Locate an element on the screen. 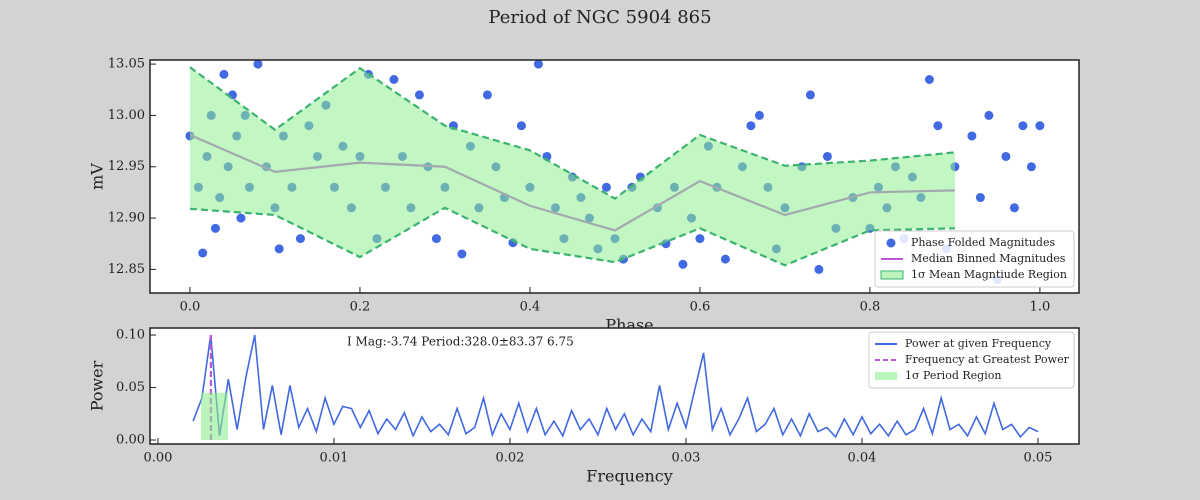 The height and width of the screenshot is (500, 1200). legend-label: Phase Folded Magnitudes is located at coordinates (983, 242).